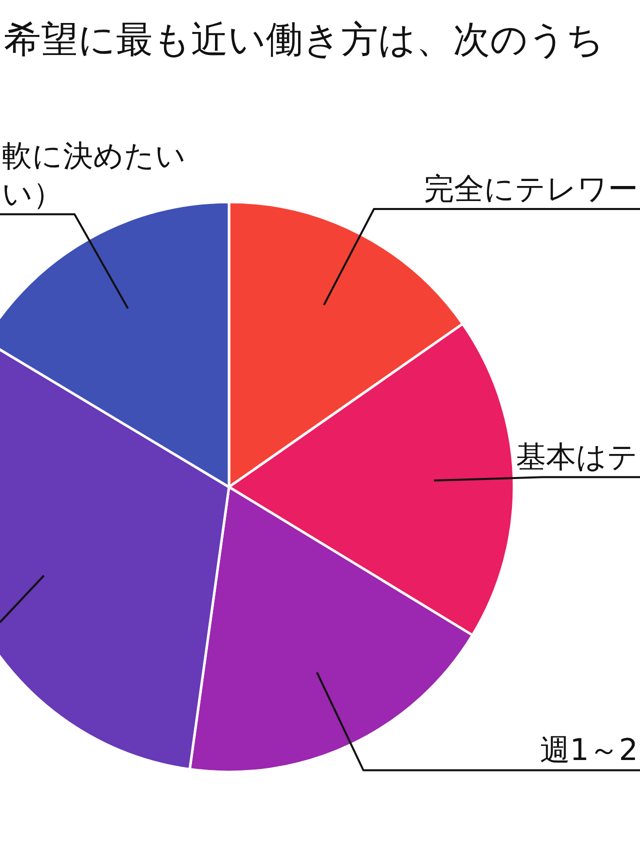 This screenshot has height=853, width=640. Describe the element at coordinates (304, 39) in the screenshot. I see `title: 希望に最も近い働き方は、次のうち` at that location.